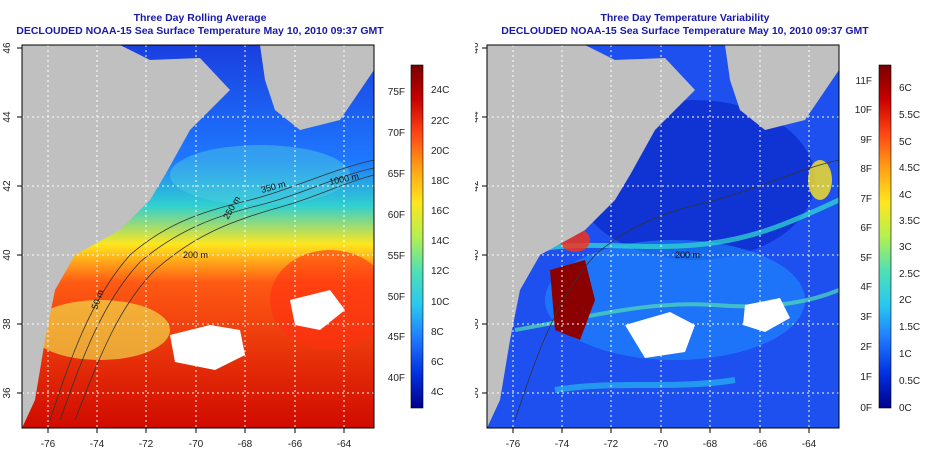 This screenshot has height=475, width=950. What do you see at coordinates (909, 168) in the screenshot?
I see `colorbar-label-c: 4.5C` at bounding box center [909, 168].